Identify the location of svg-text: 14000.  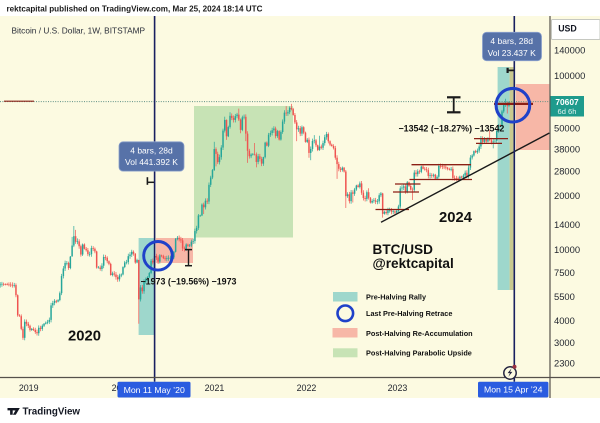
(567, 224).